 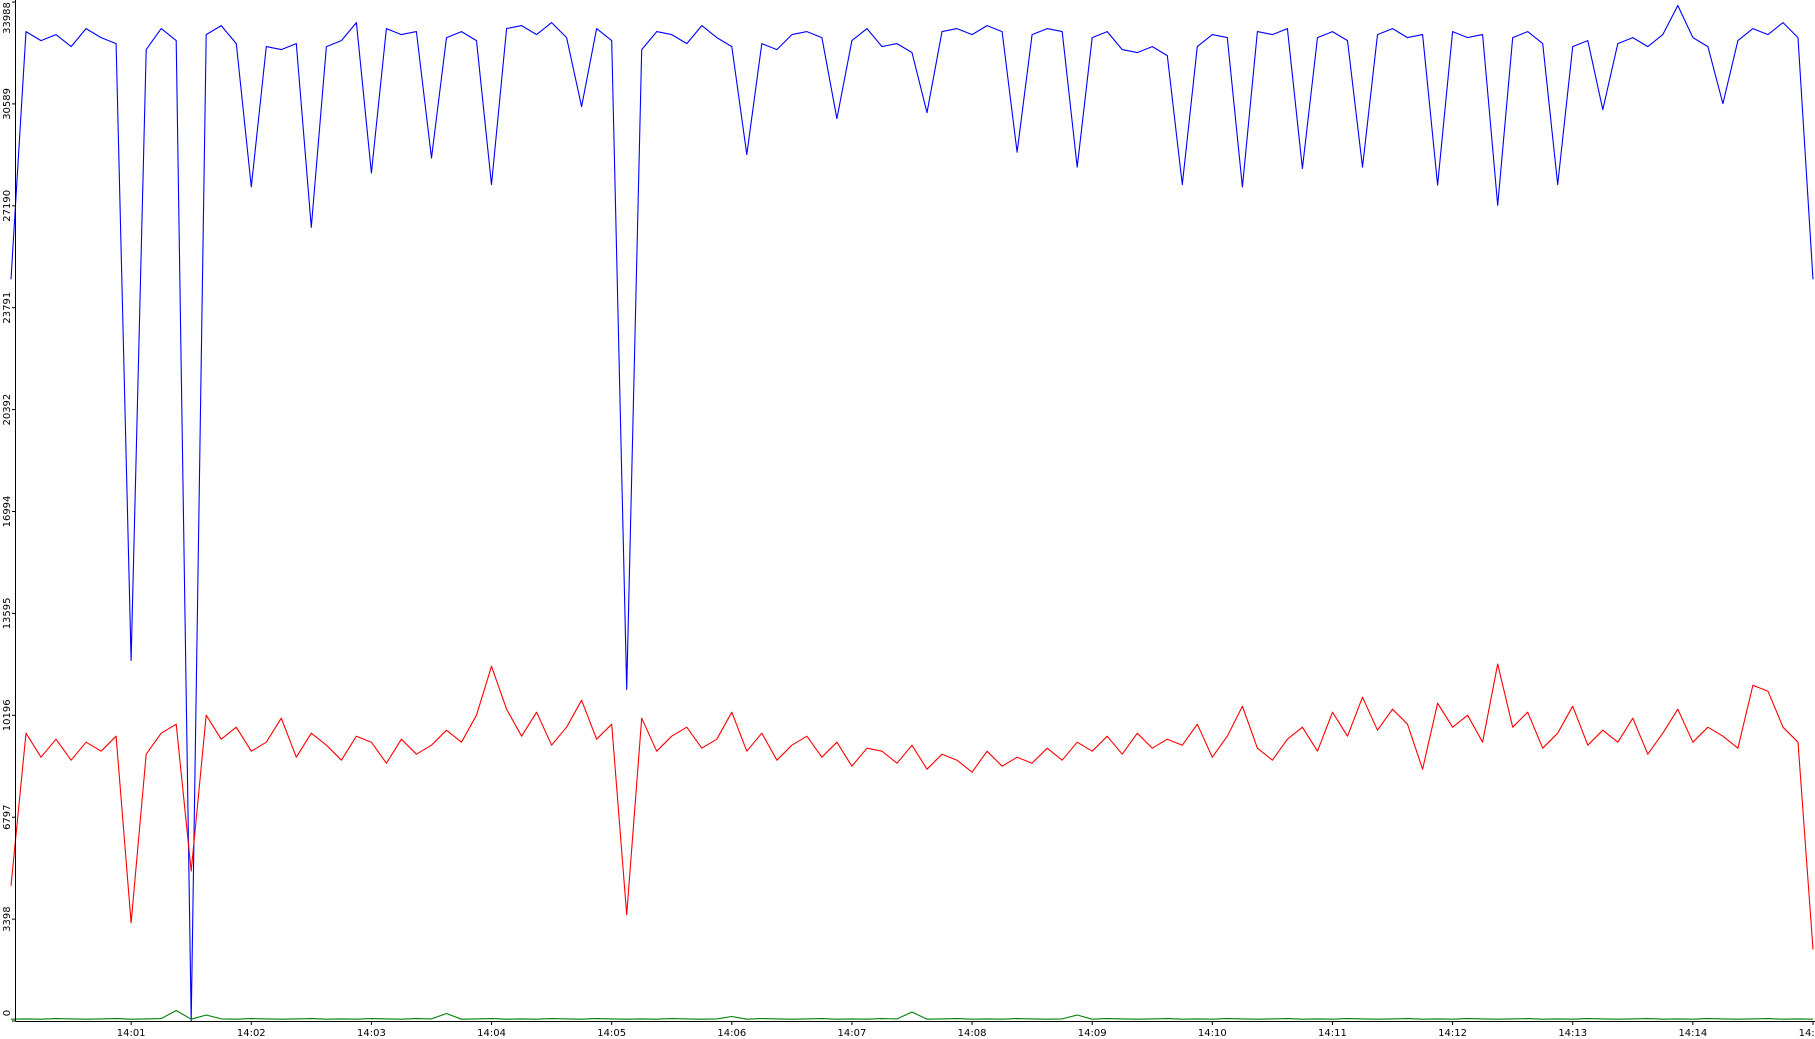 What do you see at coordinates (1452, 1033) in the screenshot?
I see `x-tick-label: 14:12` at bounding box center [1452, 1033].